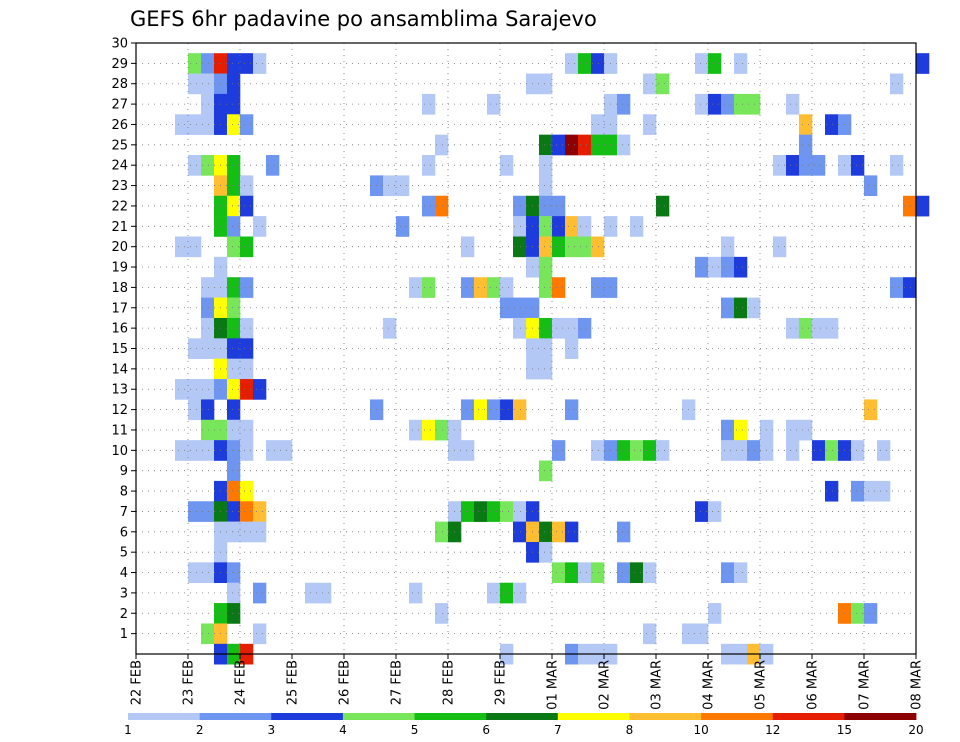 Image resolution: width=960 pixels, height=742 pixels. I want to click on x-tick-label: 06 MAR, so click(813, 685).